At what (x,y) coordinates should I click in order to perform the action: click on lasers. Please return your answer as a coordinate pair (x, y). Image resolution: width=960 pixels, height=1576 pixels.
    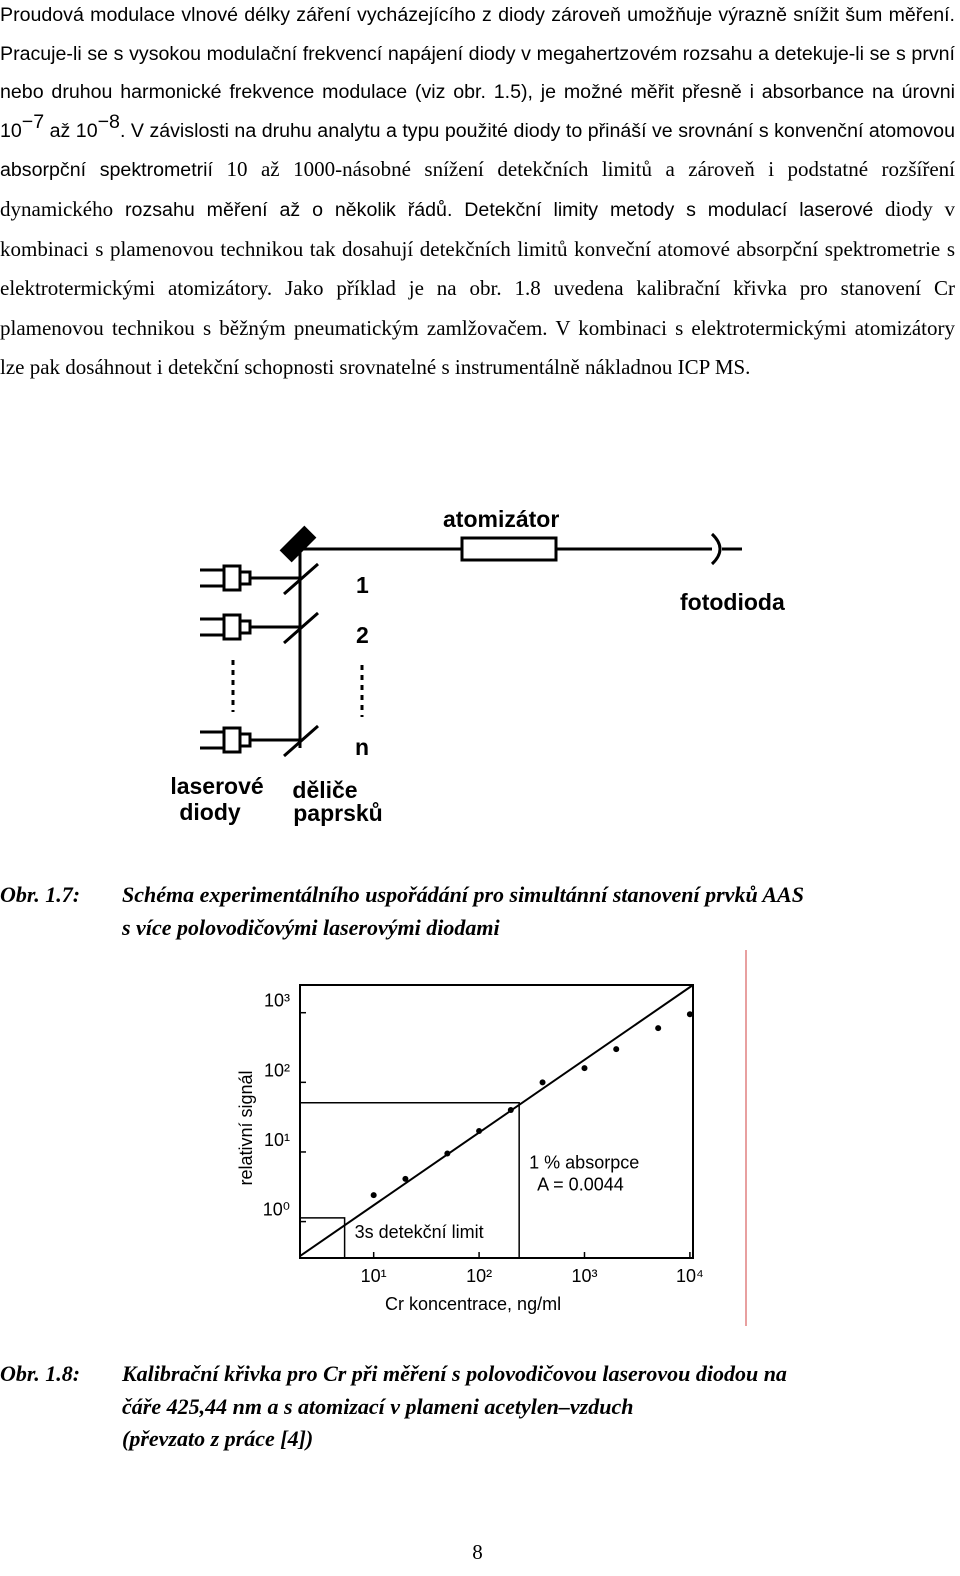
    Looking at the image, I should click on (250, 659).